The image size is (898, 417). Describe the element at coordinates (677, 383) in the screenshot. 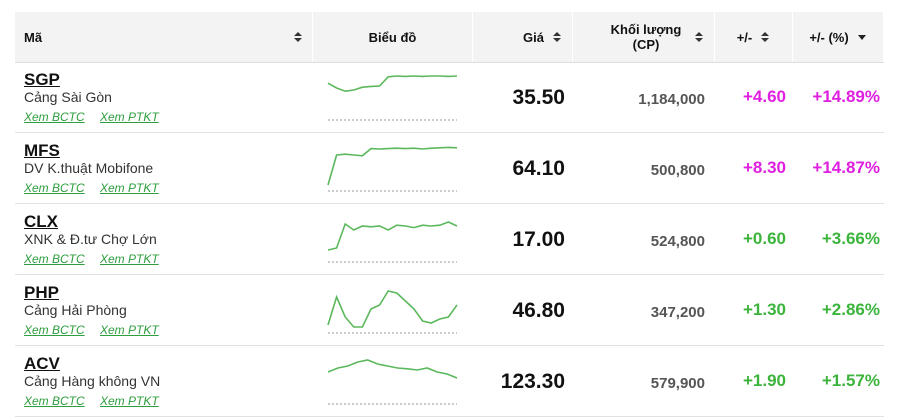

I see `volume: 579,900` at that location.